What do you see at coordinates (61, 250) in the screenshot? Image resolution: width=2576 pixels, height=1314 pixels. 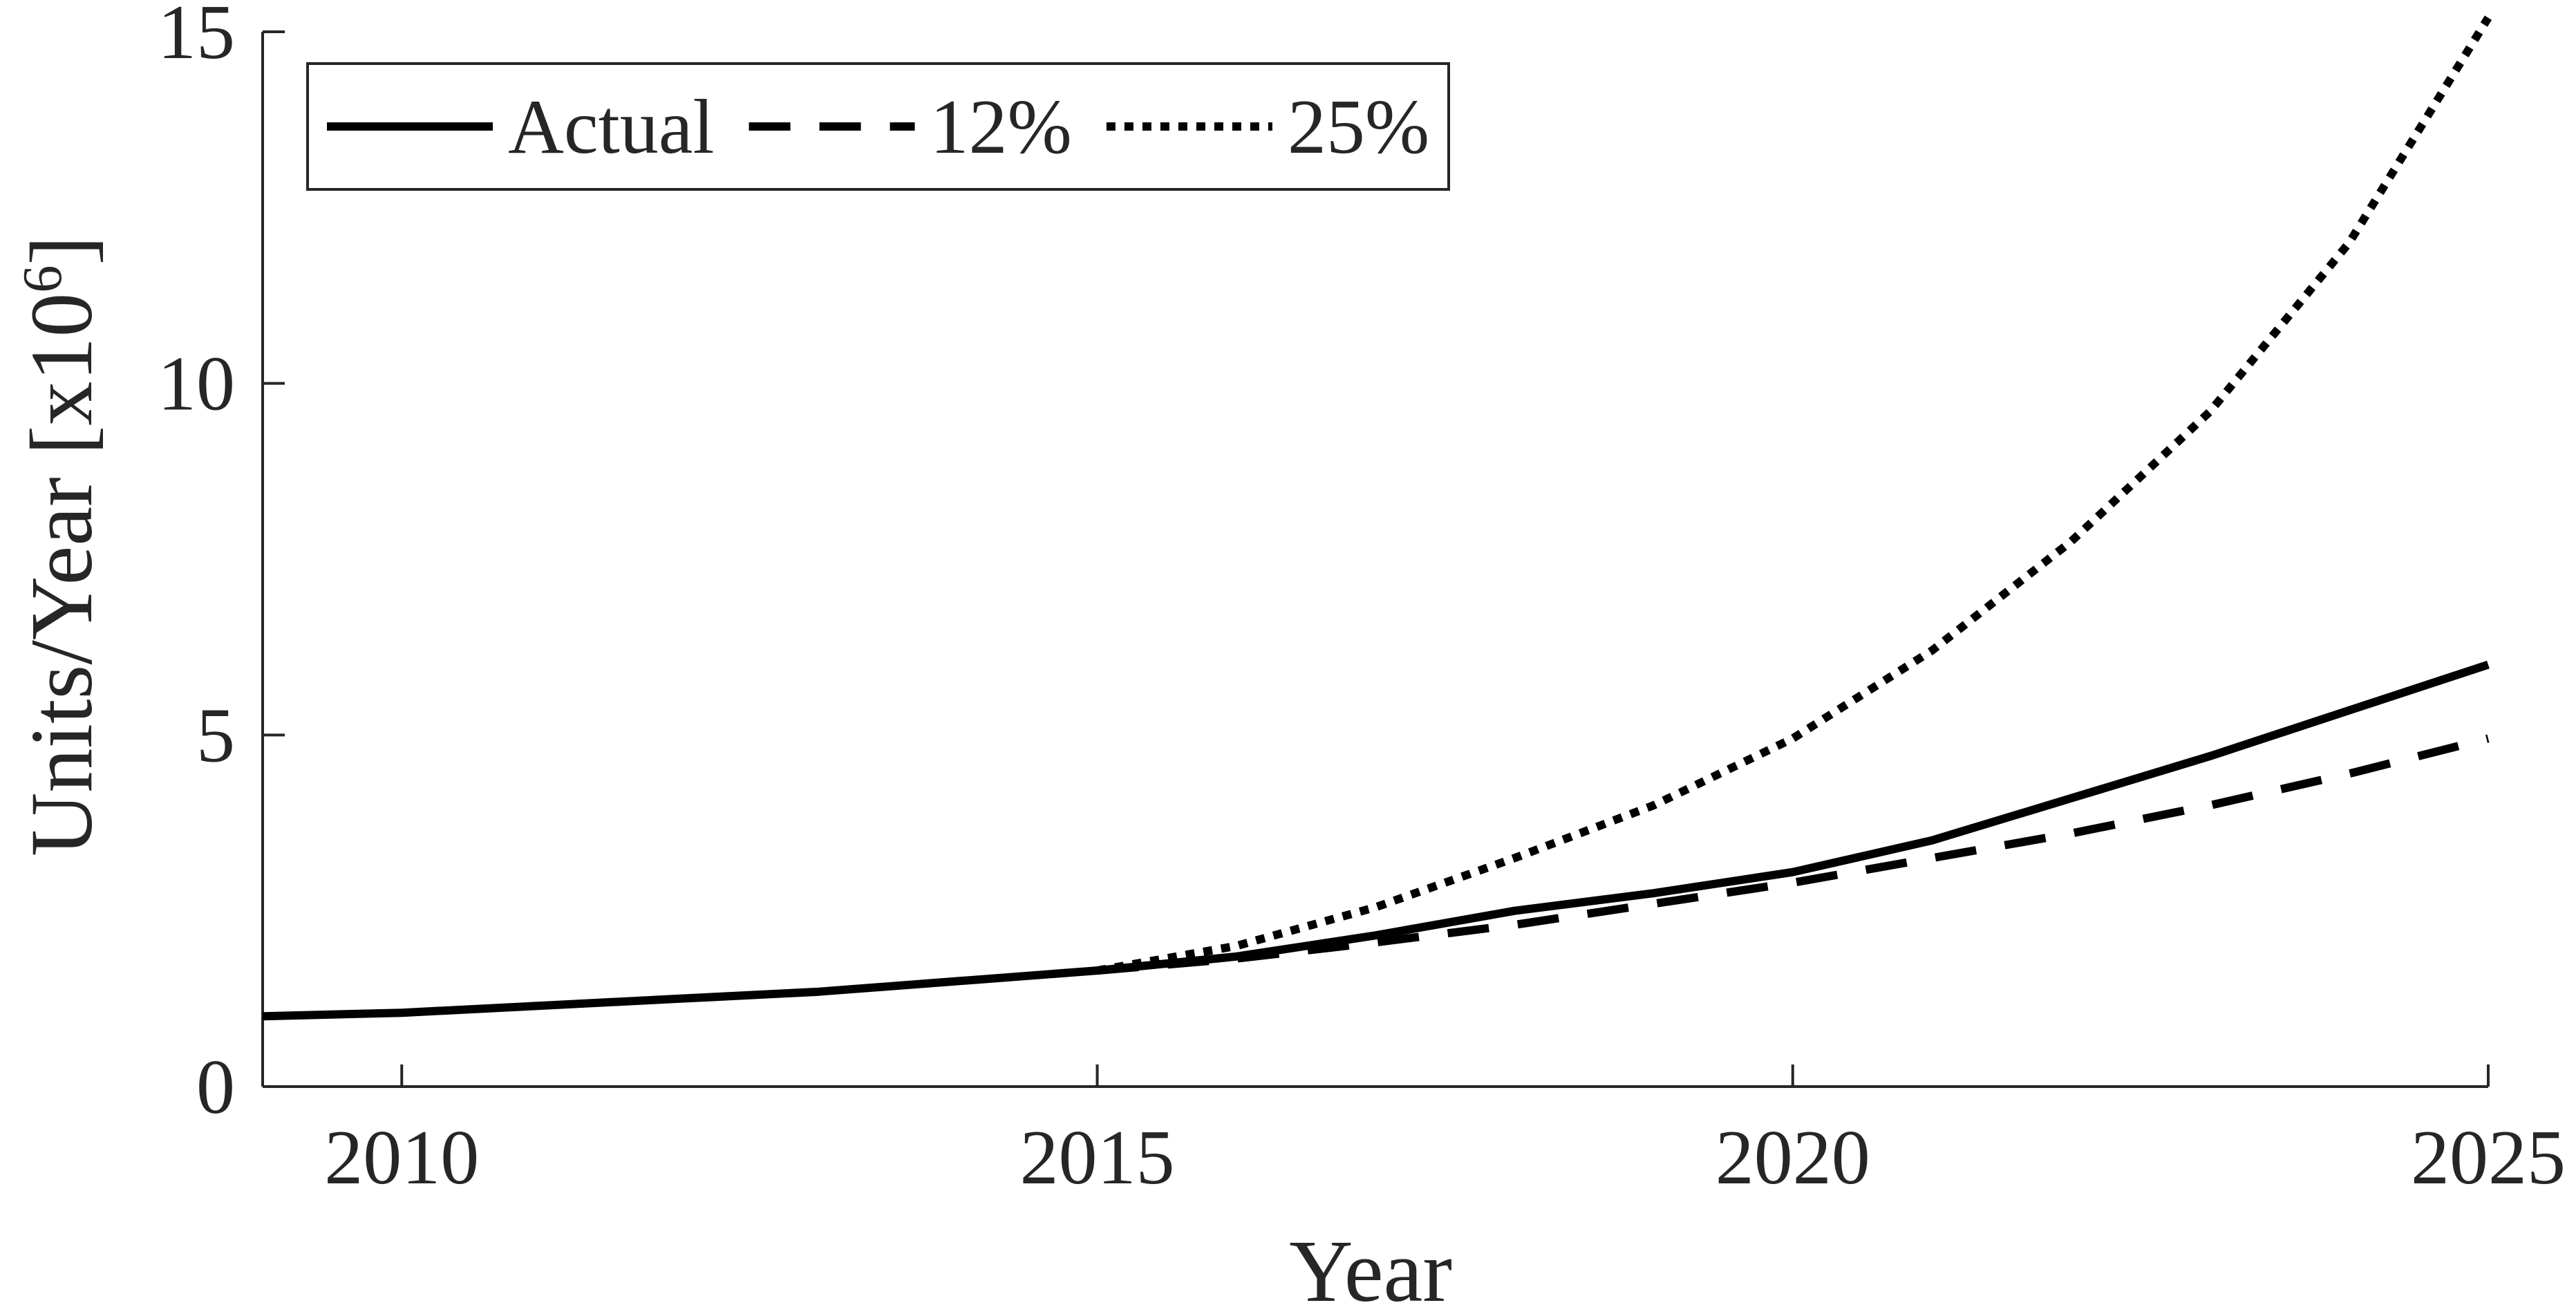 I see `y-axis-title-suffix: ]` at bounding box center [61, 250].